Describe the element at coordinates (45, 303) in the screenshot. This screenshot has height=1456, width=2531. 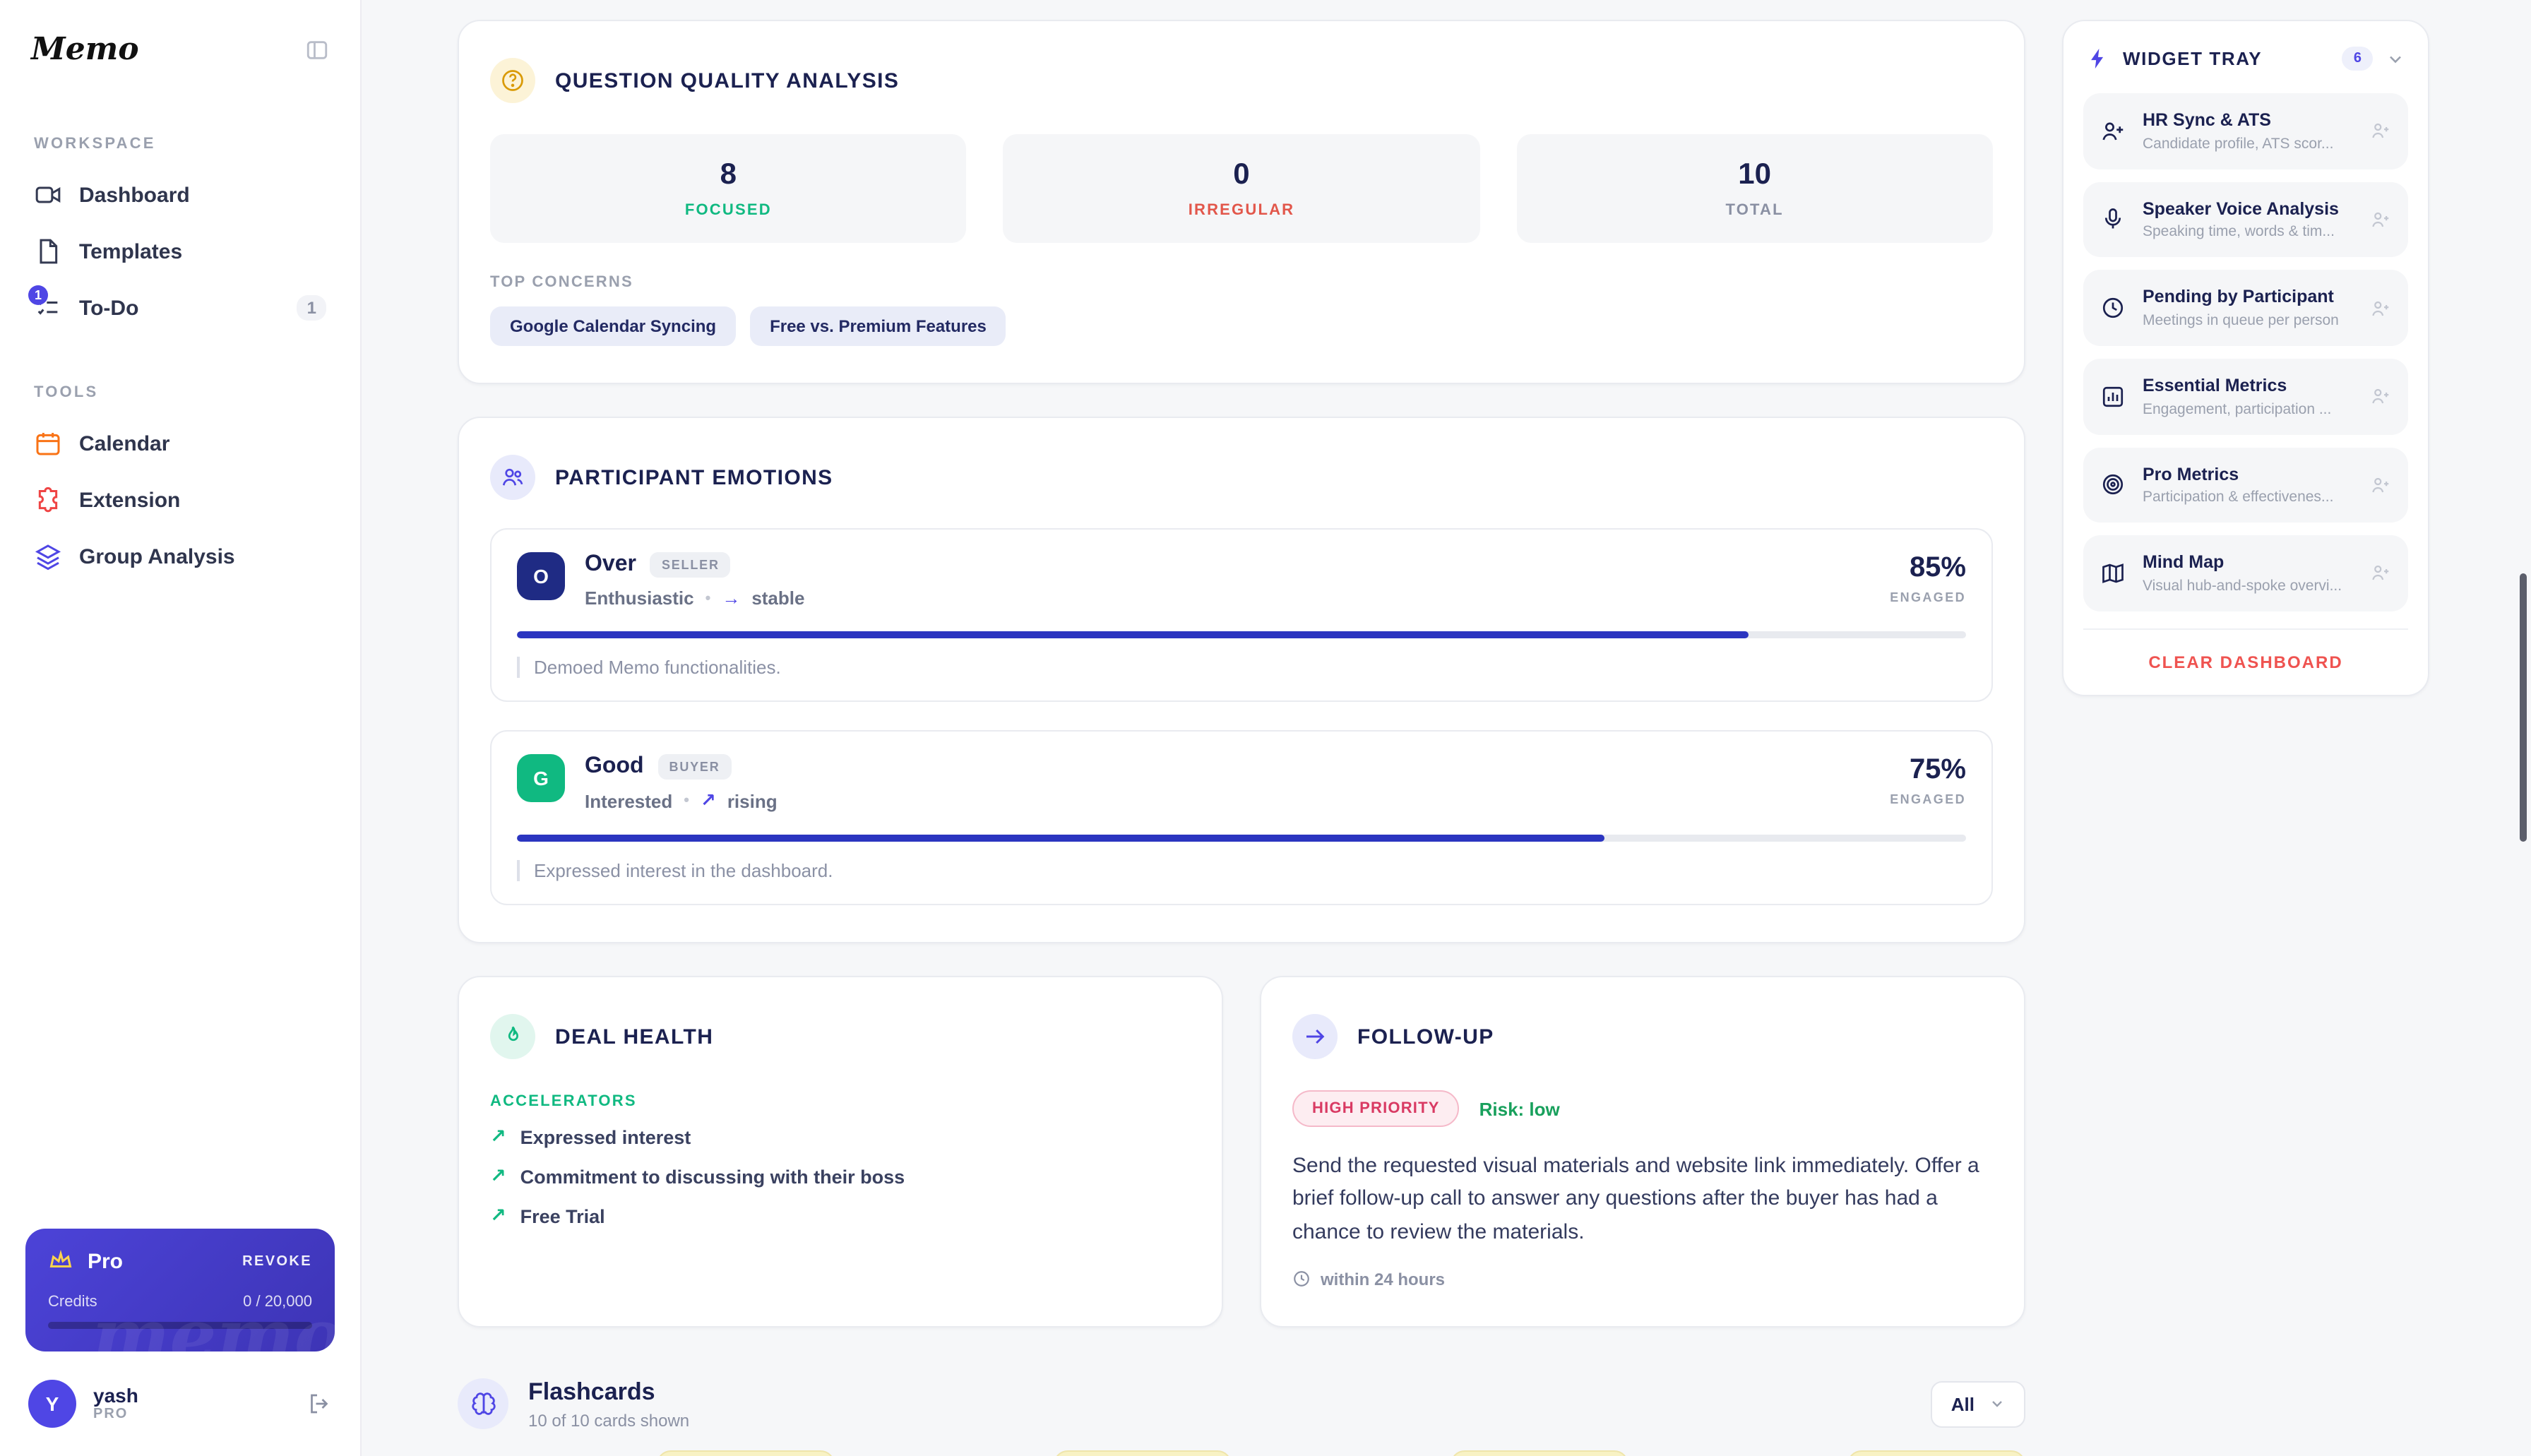
I see `checklist-icon: 1` at that location.